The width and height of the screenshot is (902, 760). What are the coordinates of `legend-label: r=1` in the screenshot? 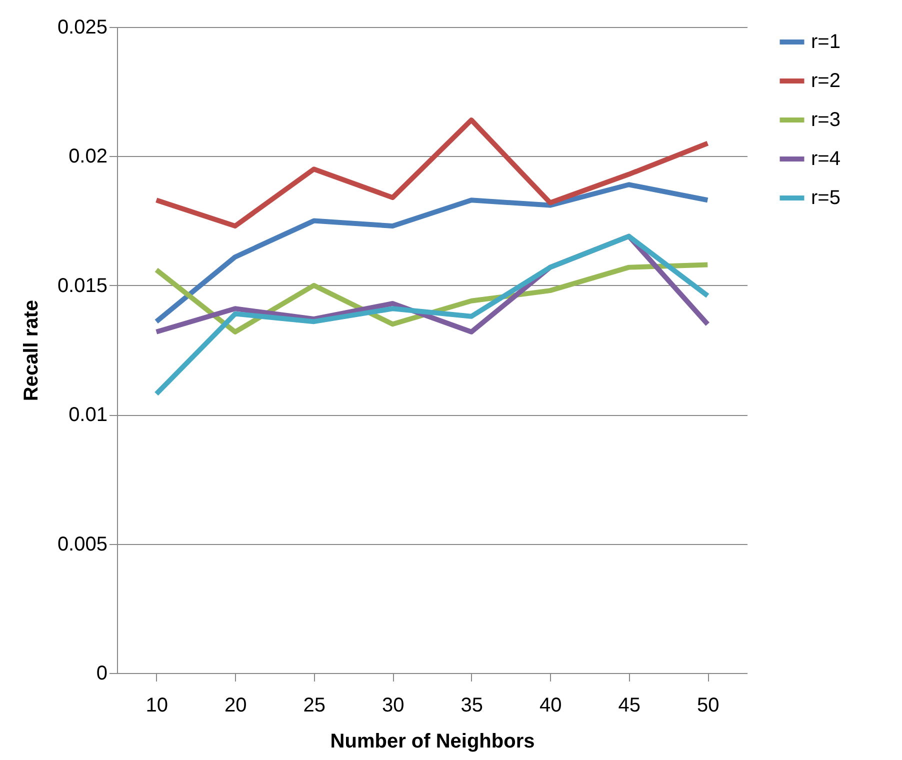 It's located at (825, 42).